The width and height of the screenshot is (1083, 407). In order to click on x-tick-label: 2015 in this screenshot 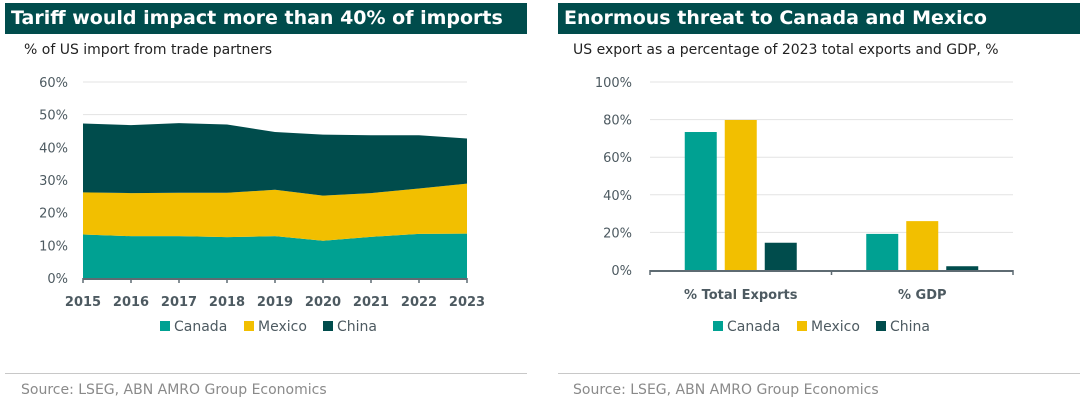, I will do `click(83, 302)`.